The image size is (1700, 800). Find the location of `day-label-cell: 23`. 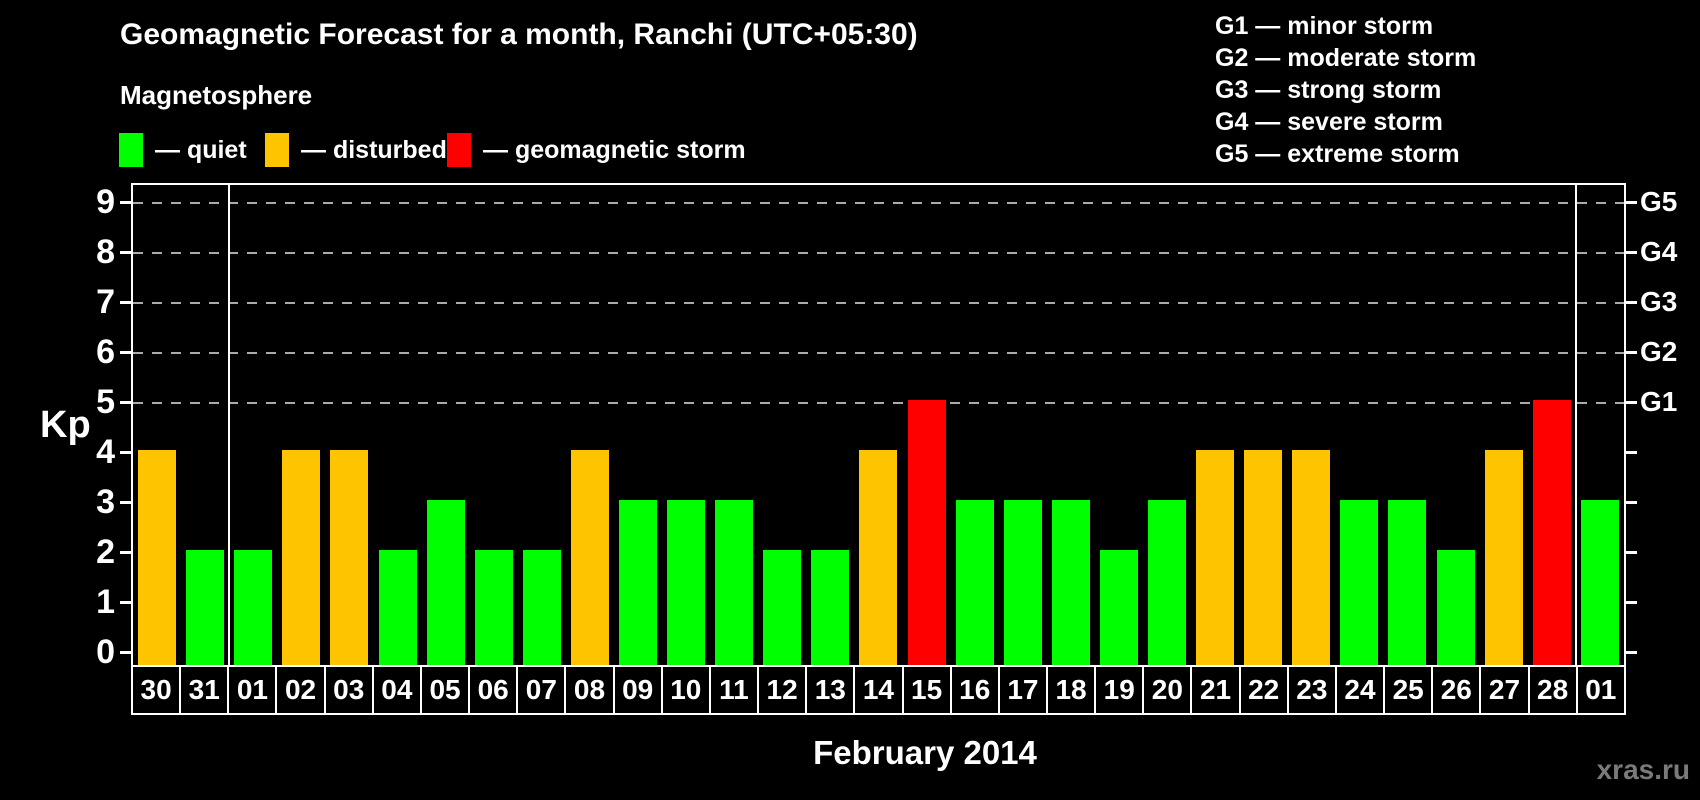

day-label-cell: 23 is located at coordinates (1311, 690).